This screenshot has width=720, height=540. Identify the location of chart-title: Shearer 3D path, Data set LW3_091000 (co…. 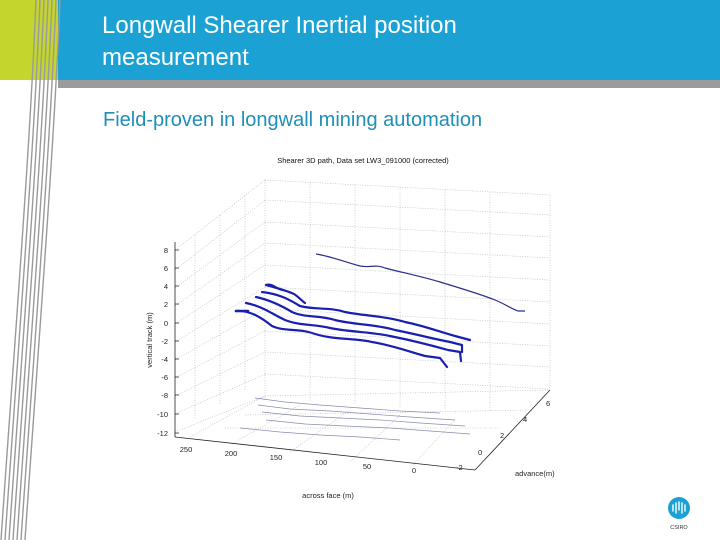
(363, 160).